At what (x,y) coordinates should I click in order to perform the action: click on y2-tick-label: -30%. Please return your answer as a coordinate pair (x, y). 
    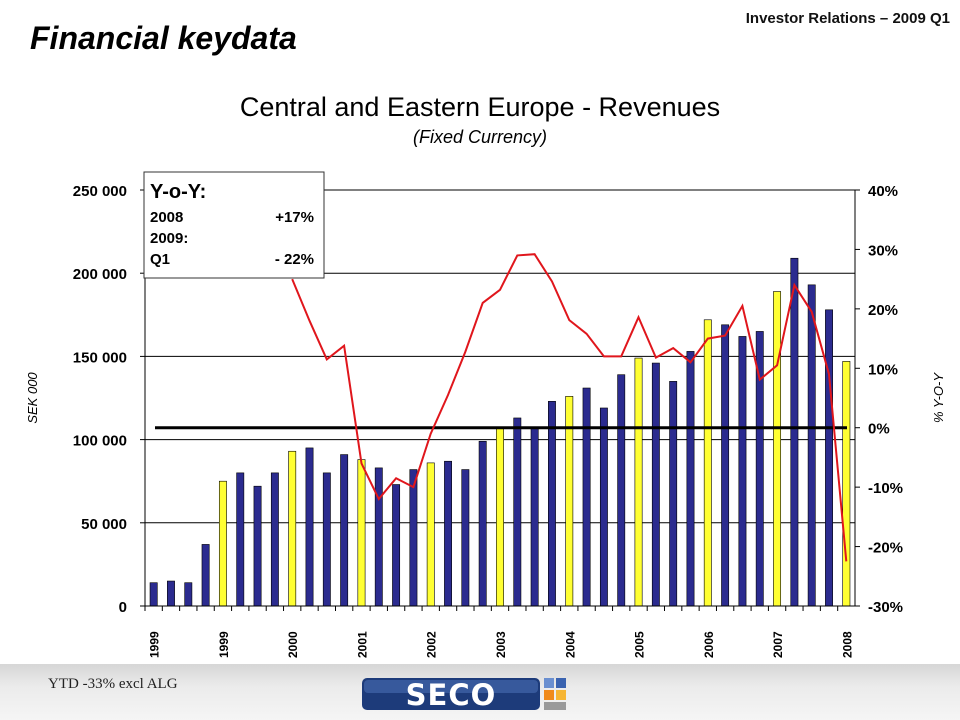
    Looking at the image, I should click on (885, 607).